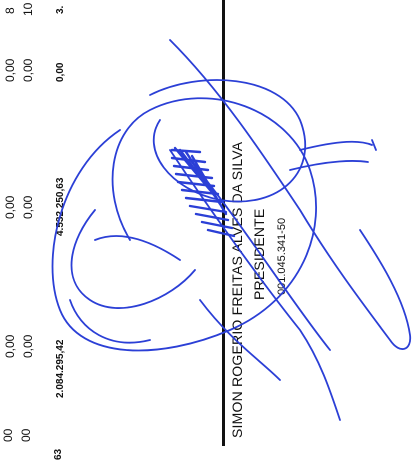  I want to click on partial-cell: 63, so click(58, 454).